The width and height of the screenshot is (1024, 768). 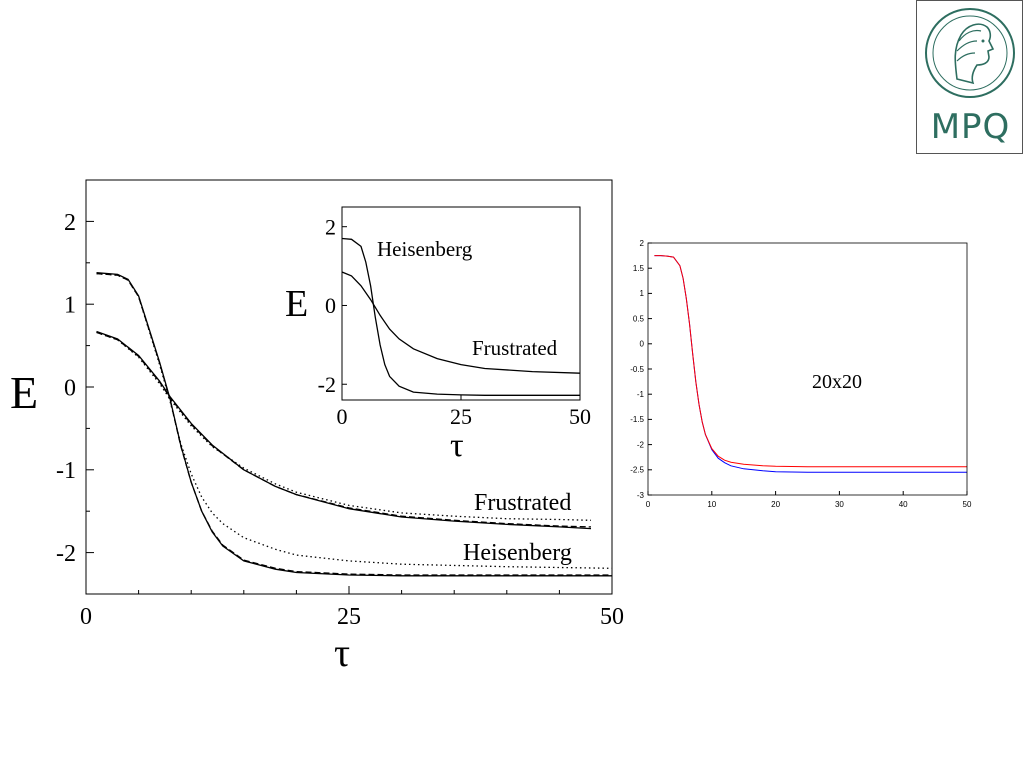 What do you see at coordinates (70, 388) in the screenshot?
I see `main-ytick-label: 0` at bounding box center [70, 388].